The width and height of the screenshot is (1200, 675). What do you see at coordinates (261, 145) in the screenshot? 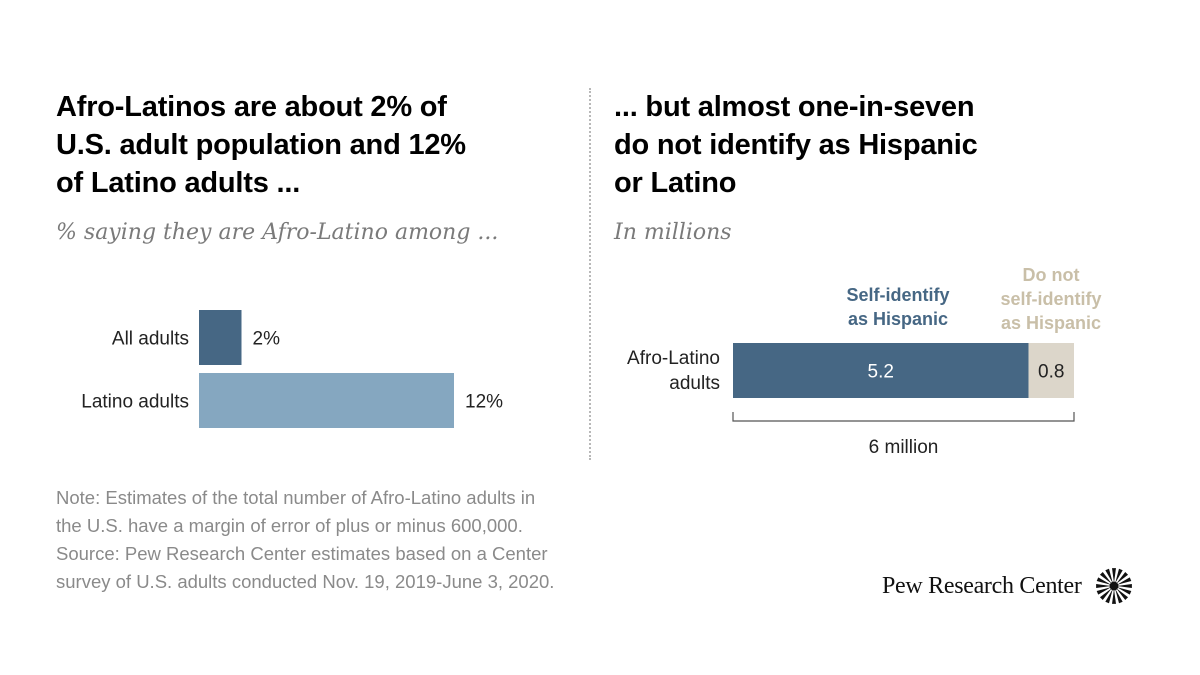
I see `left-title-line: U.S. adult population and 12%` at bounding box center [261, 145].